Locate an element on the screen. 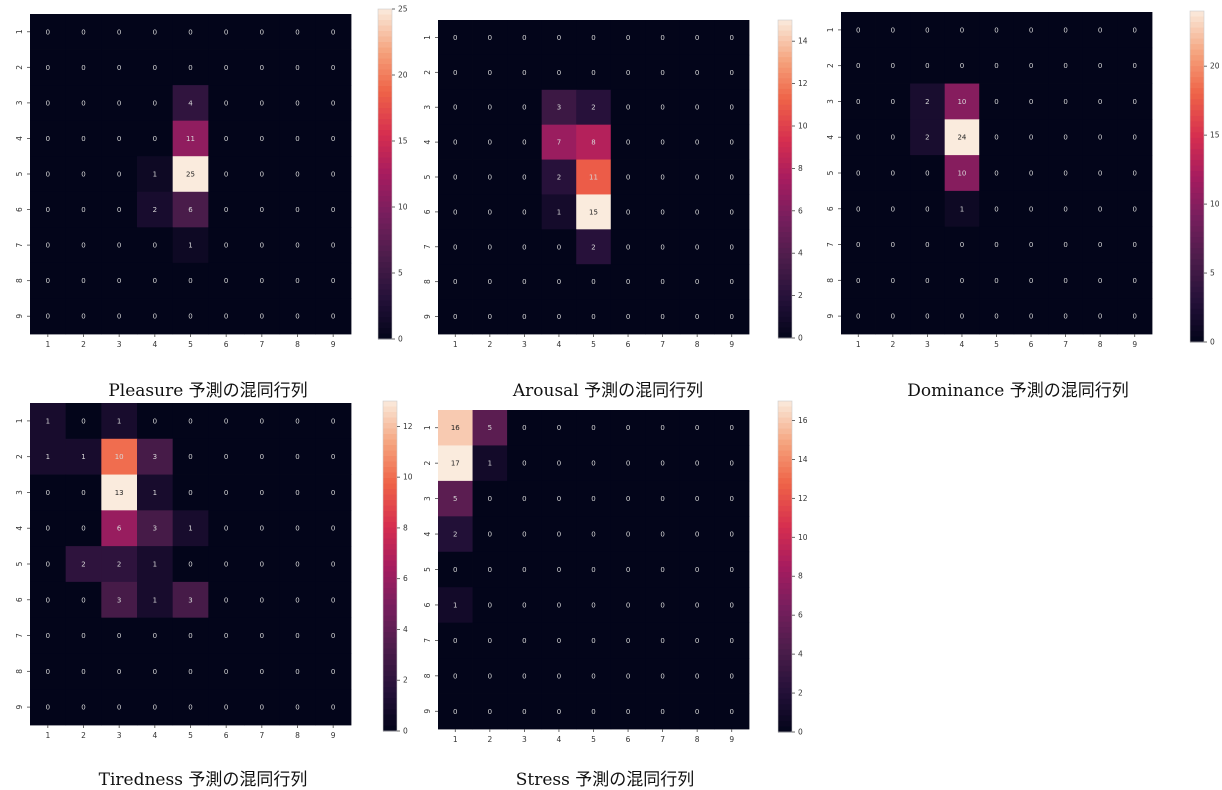 Image resolution: width=1222 pixels, height=790 pixels. y-tick-label: 8 is located at coordinates (19, 280).